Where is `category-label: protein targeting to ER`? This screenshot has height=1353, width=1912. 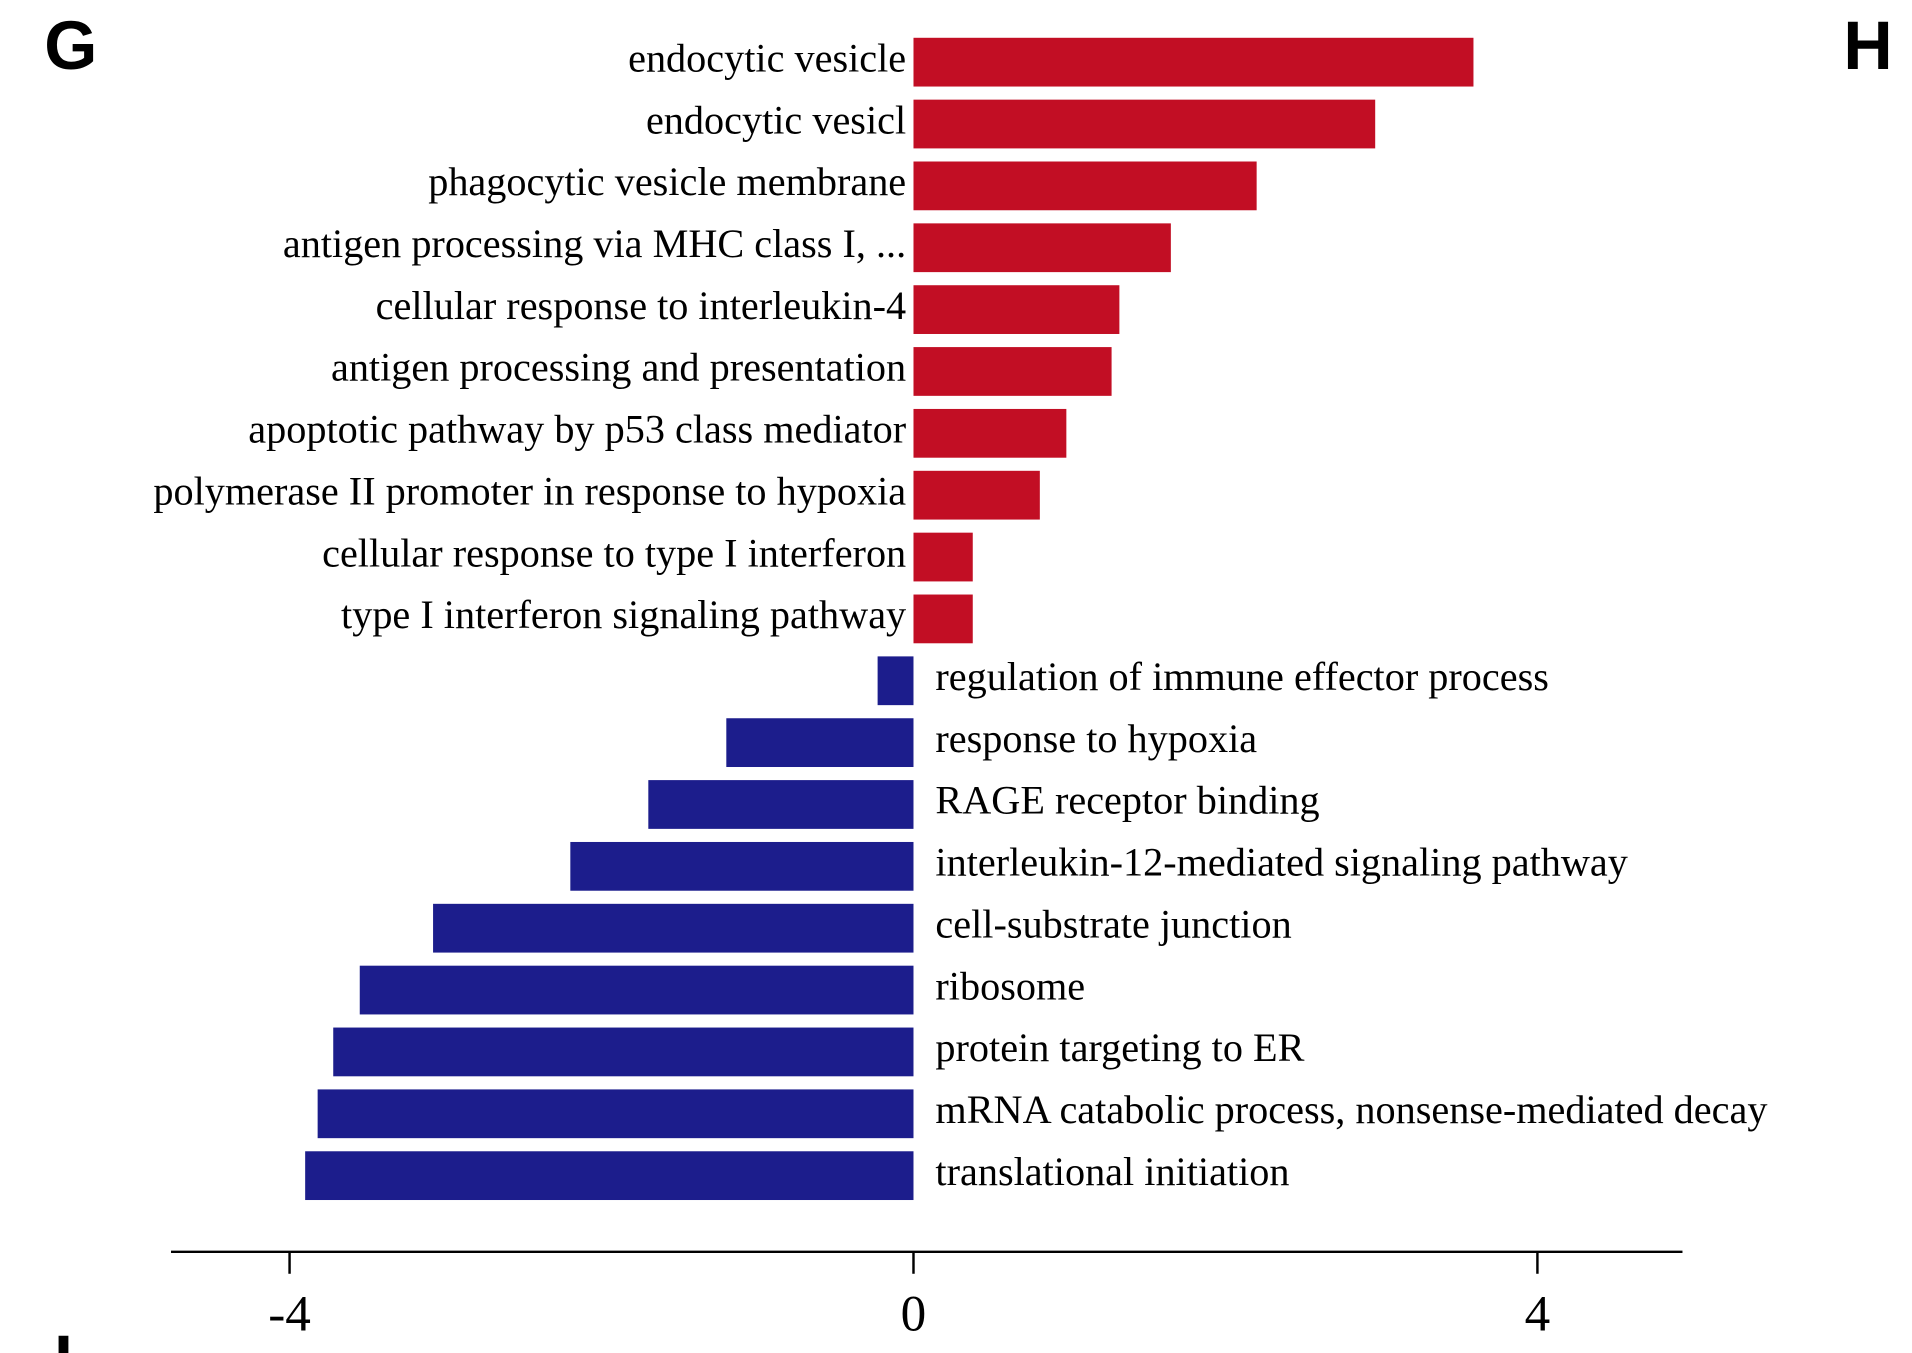
category-label: protein targeting to ER is located at coordinates (1119, 1047).